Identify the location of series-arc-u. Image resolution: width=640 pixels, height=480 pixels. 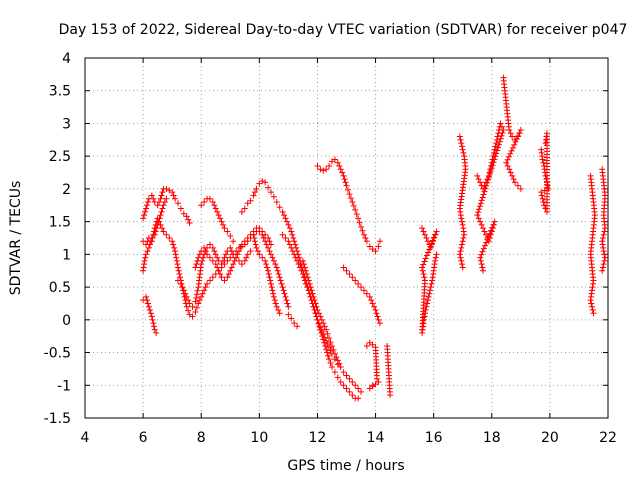
(545, 172).